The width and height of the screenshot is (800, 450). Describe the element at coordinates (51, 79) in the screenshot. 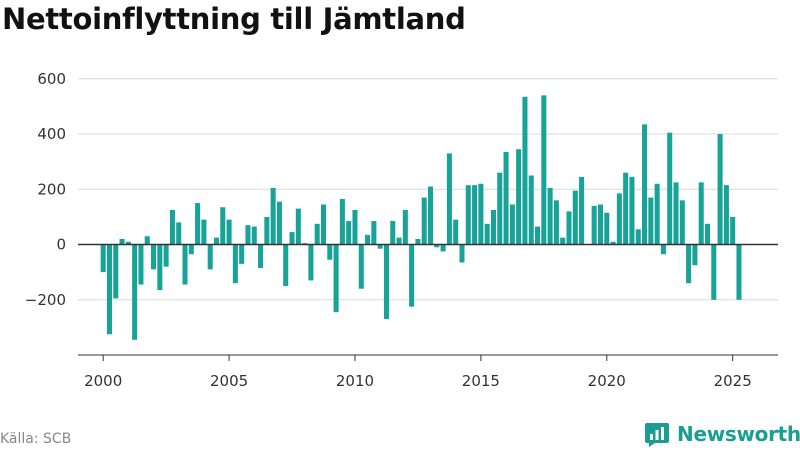

I see `y-tick-label: 600` at that location.